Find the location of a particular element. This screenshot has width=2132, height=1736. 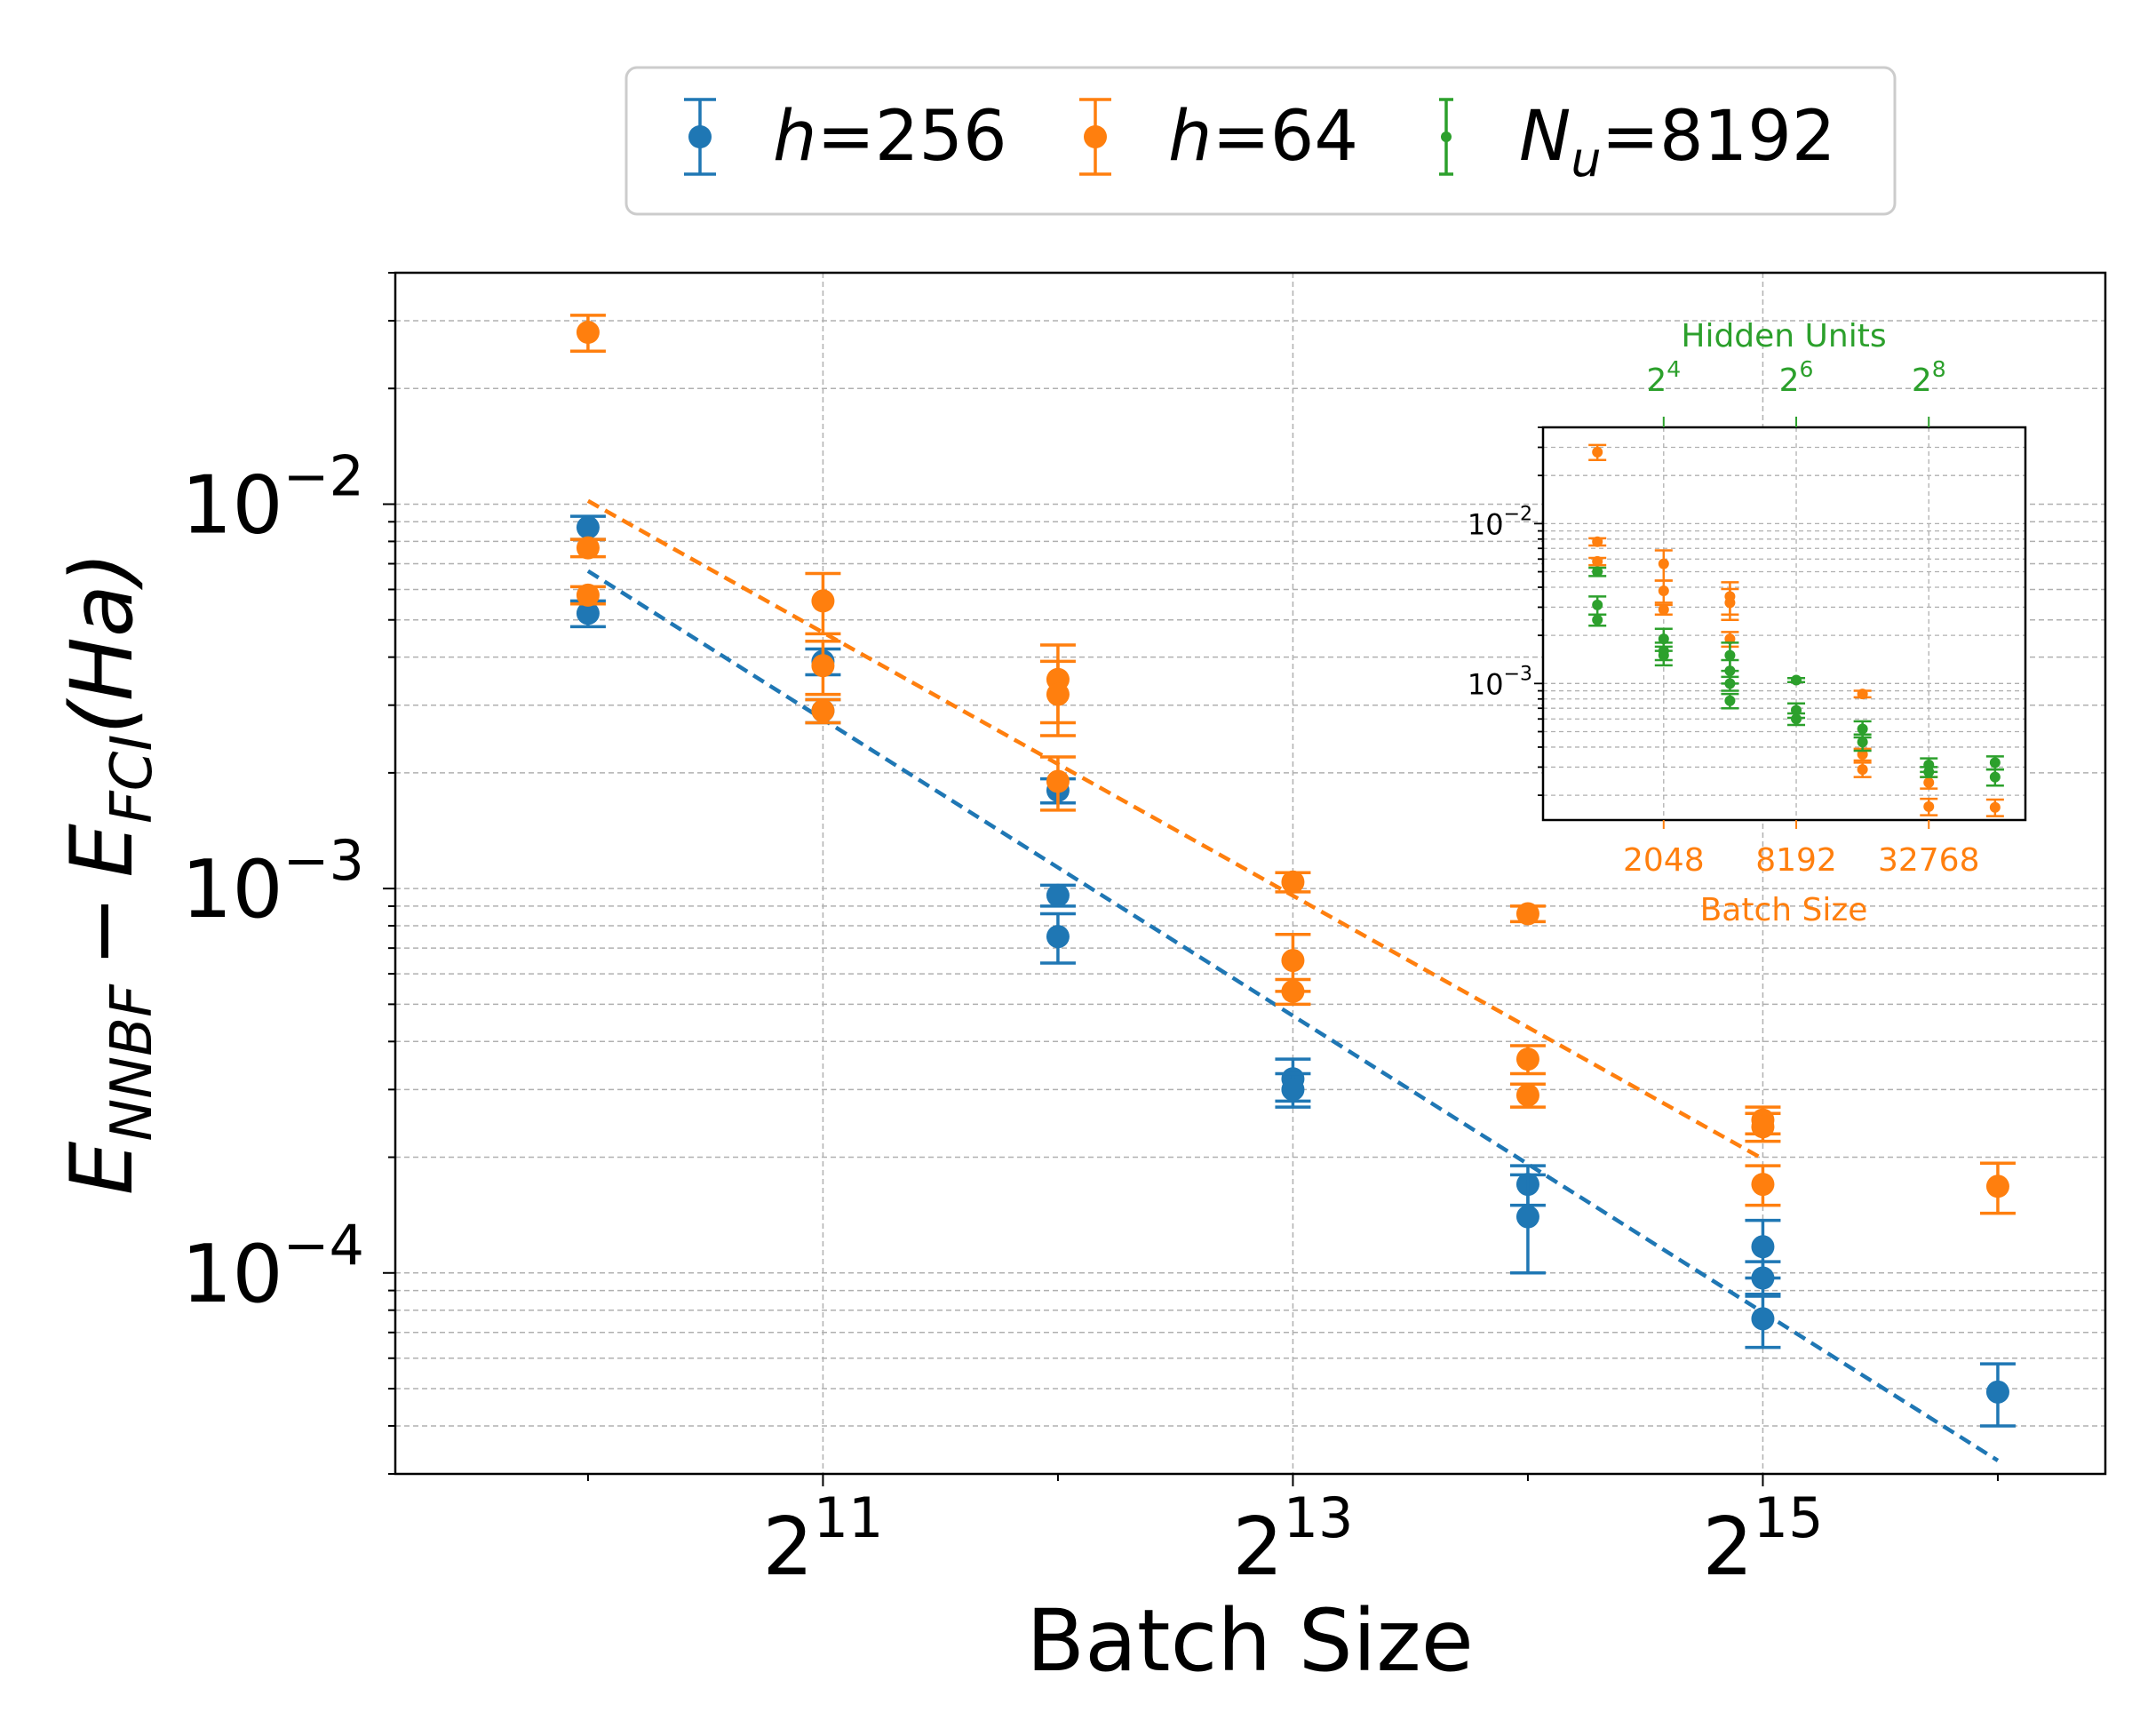

legend-symbol: h is located at coordinates (794, 137).